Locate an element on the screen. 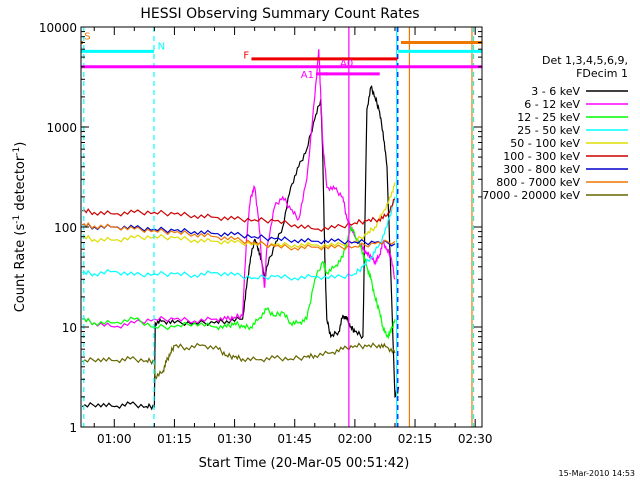 This screenshot has width=640, height=480. chart-title: HESSI Observing Summary Count Rates is located at coordinates (279, 14).